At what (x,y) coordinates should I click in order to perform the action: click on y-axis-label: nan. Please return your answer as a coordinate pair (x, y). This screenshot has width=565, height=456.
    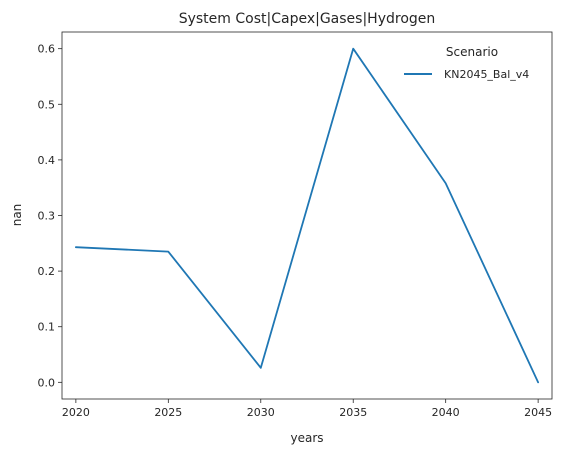
    Looking at the image, I should click on (17, 215).